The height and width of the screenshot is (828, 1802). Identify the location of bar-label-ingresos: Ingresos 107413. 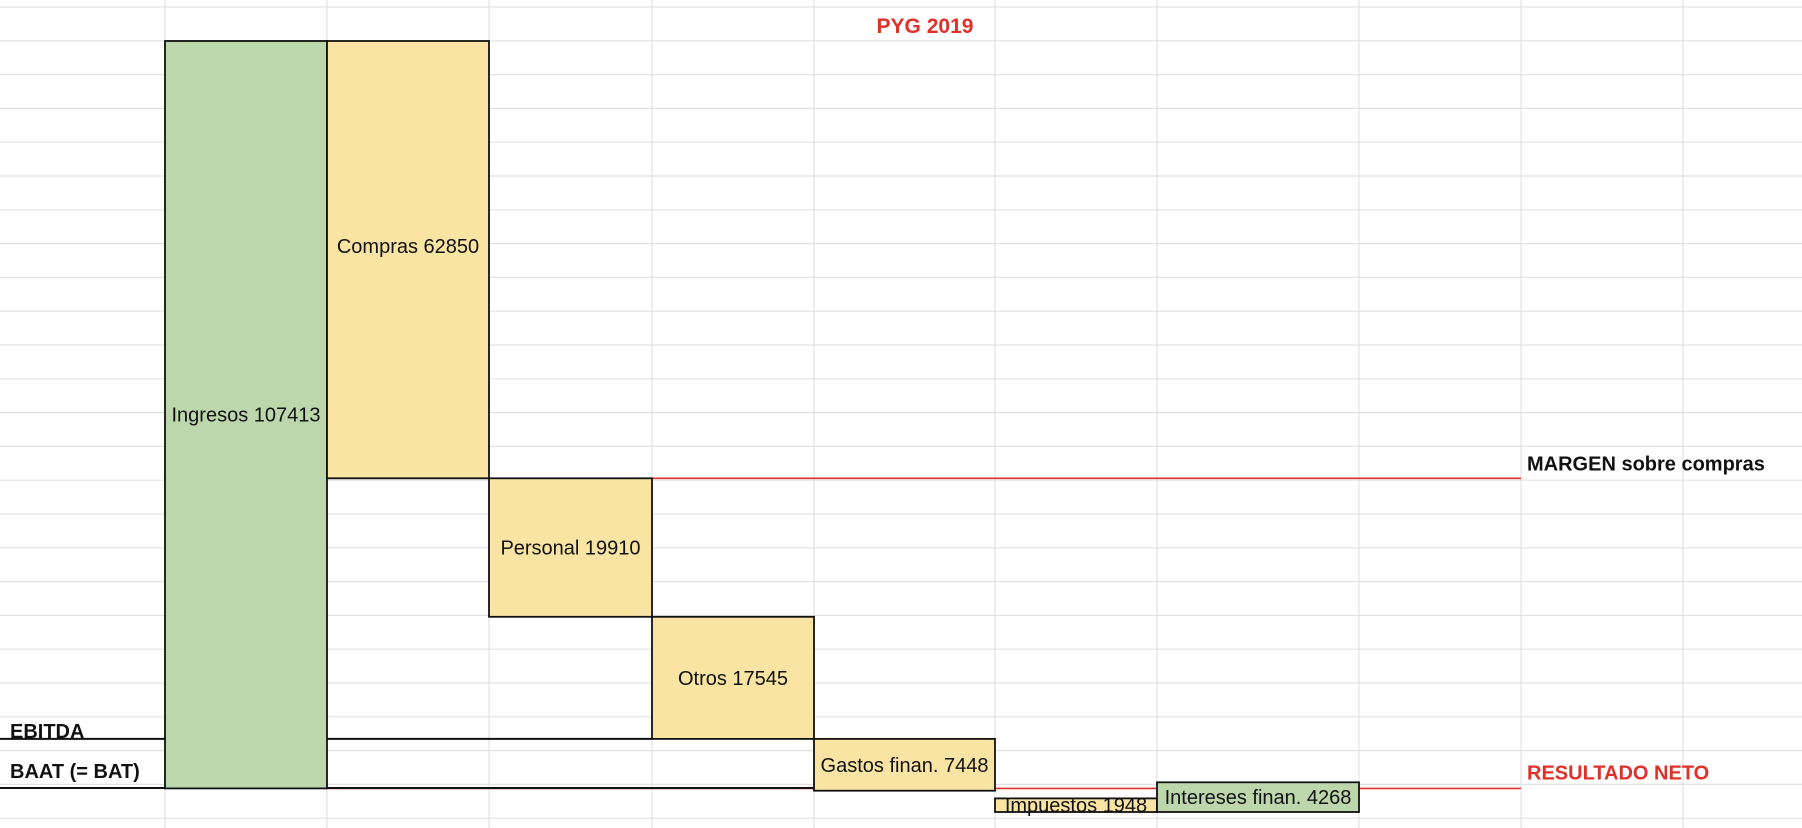
(245, 416).